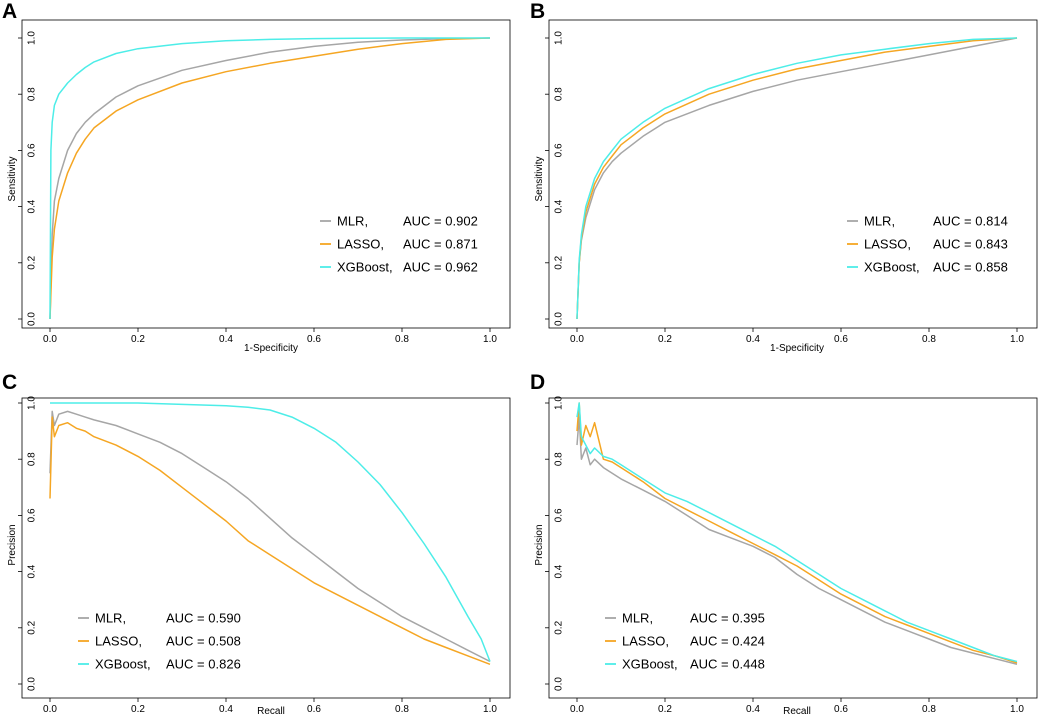 The width and height of the screenshot is (1038, 716). Describe the element at coordinates (440, 267) in the screenshot. I see `legend-auc-xgboost: AUC = 0.962` at that location.